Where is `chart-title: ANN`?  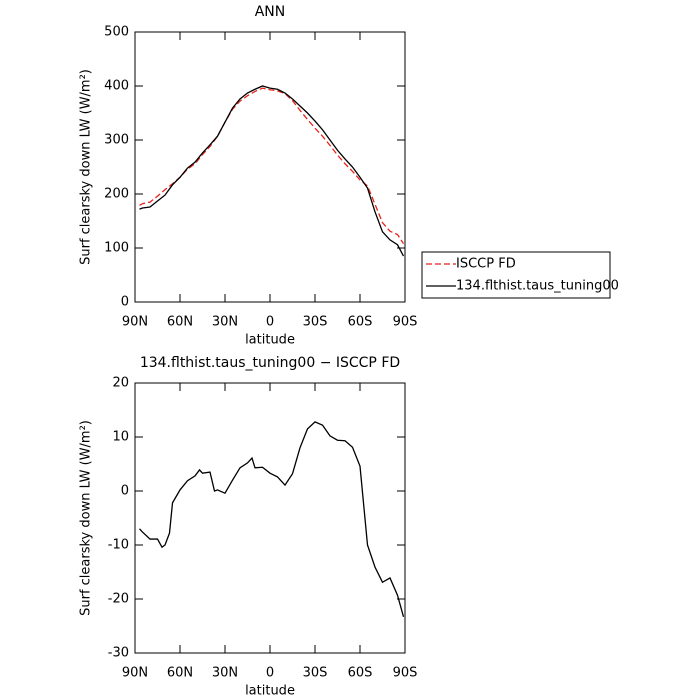 chart-title: ANN is located at coordinates (270, 12).